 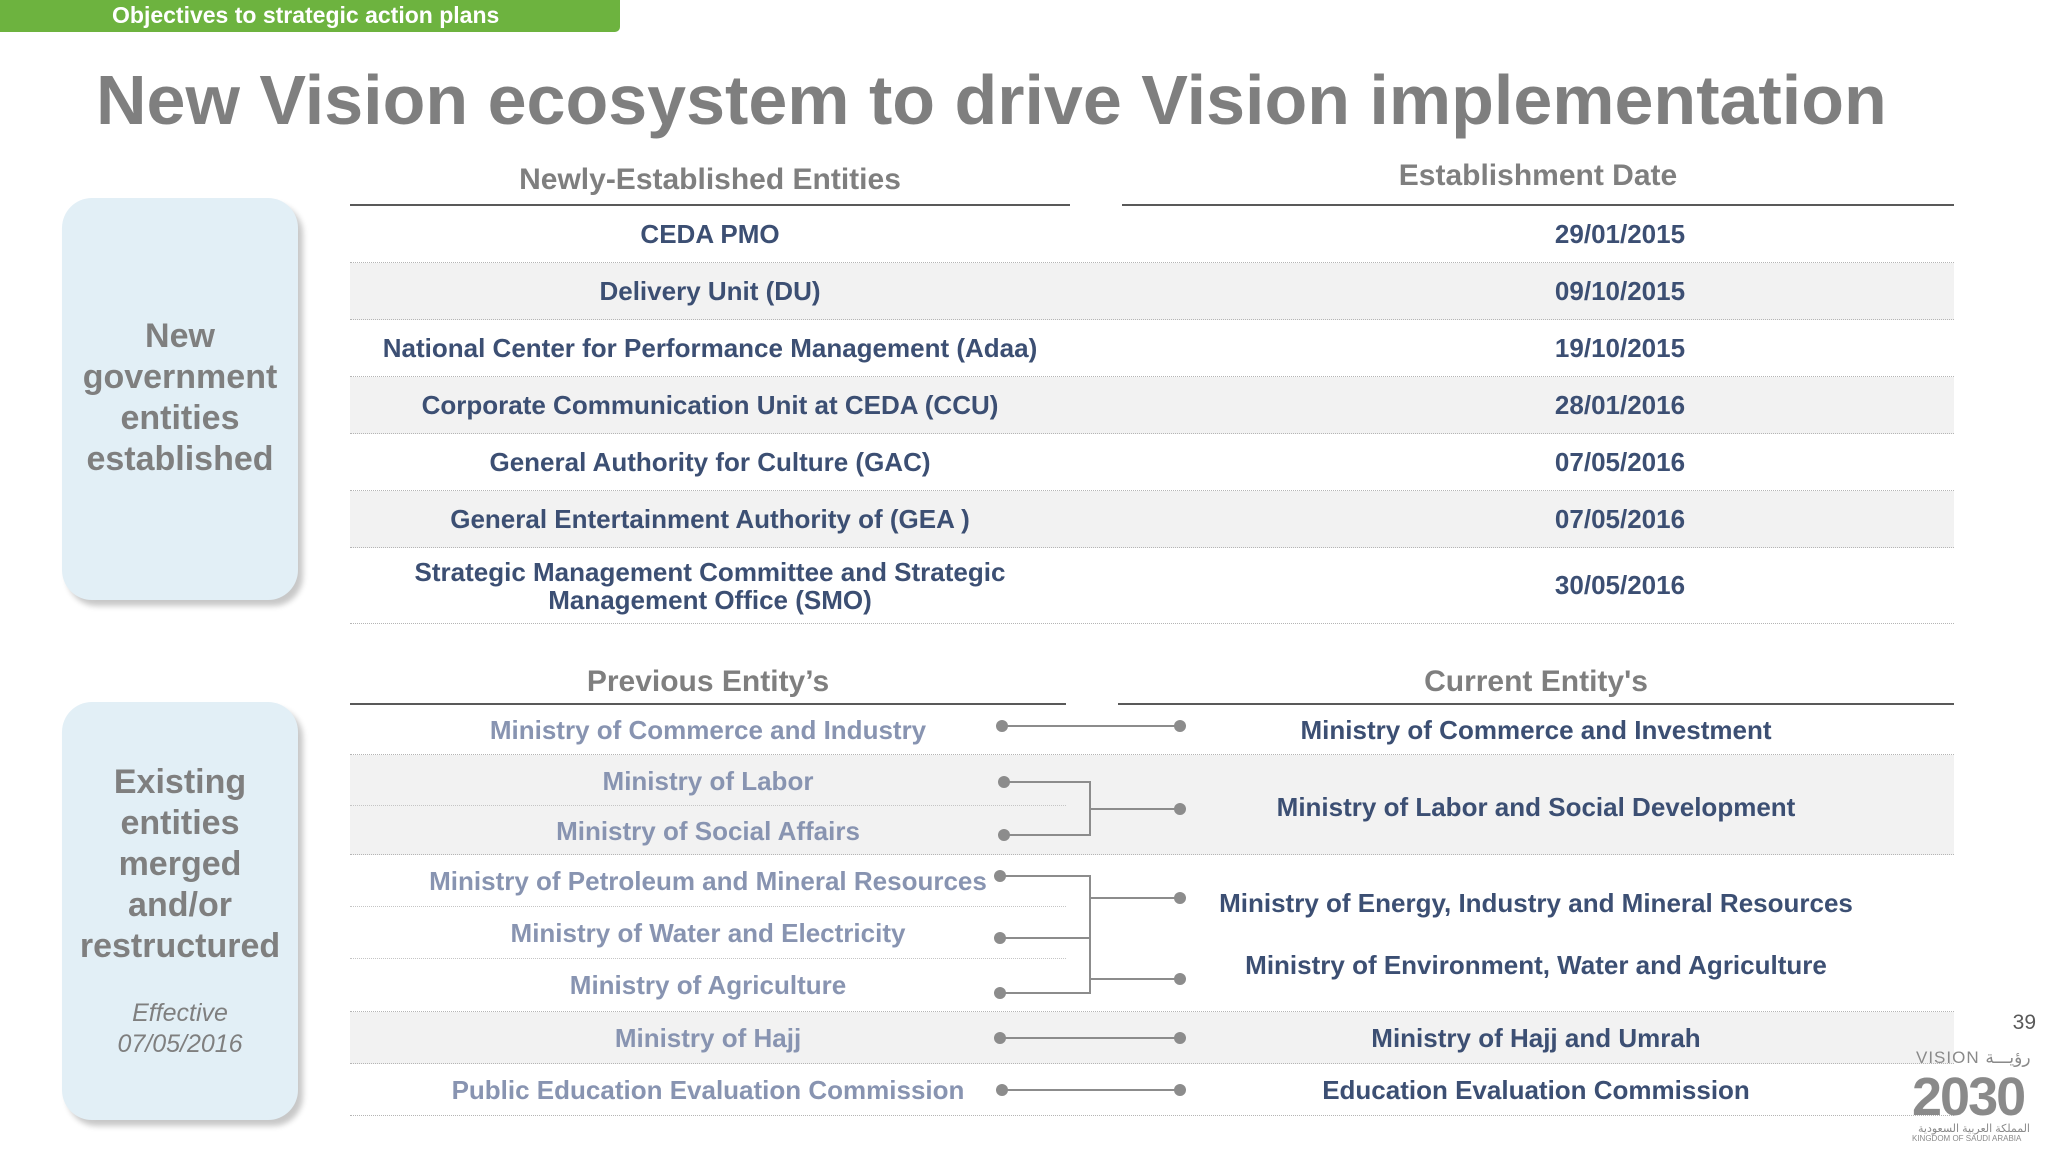 I want to click on current-entity: Ministry of Commerce and Investment, so click(x=1536, y=729).